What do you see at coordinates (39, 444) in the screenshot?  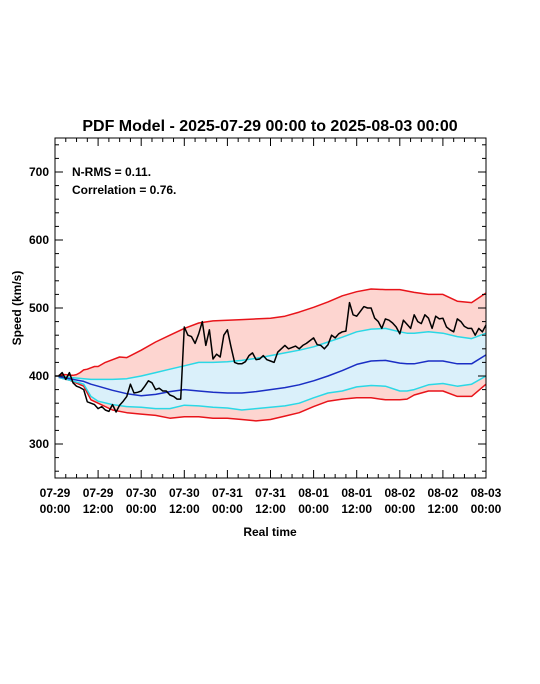 I see `y-tick-label: 300` at bounding box center [39, 444].